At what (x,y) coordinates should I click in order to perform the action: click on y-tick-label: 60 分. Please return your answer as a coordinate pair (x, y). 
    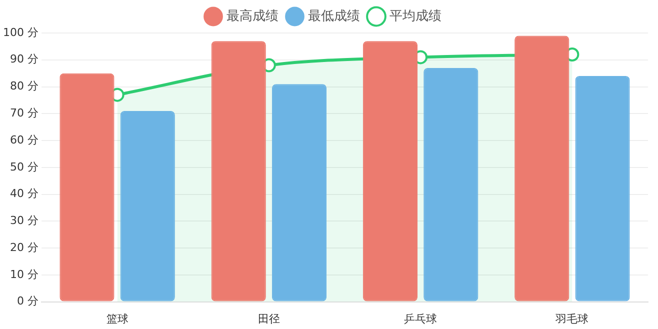
    Looking at the image, I should click on (24, 139).